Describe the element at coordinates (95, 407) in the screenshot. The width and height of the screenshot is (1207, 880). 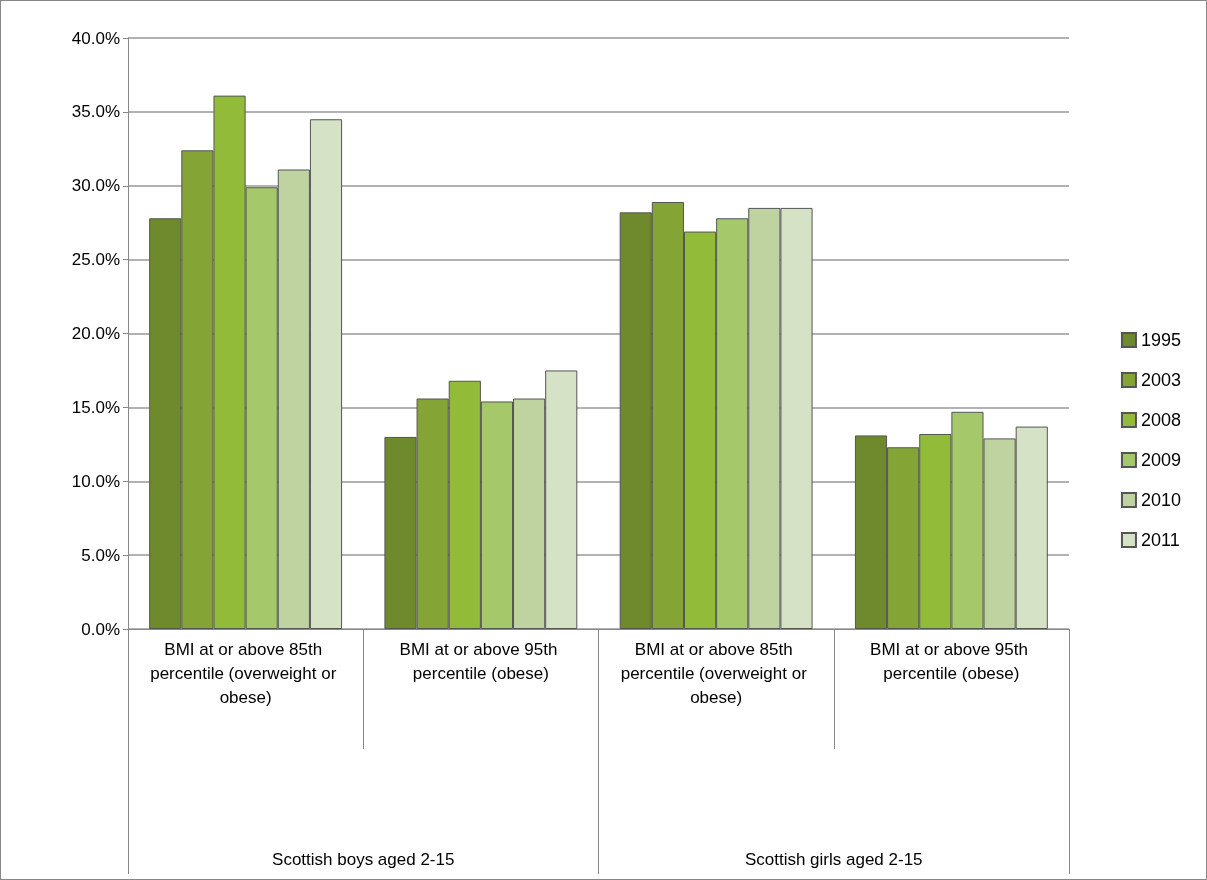
I see `y-tick-label: 15.0%` at that location.